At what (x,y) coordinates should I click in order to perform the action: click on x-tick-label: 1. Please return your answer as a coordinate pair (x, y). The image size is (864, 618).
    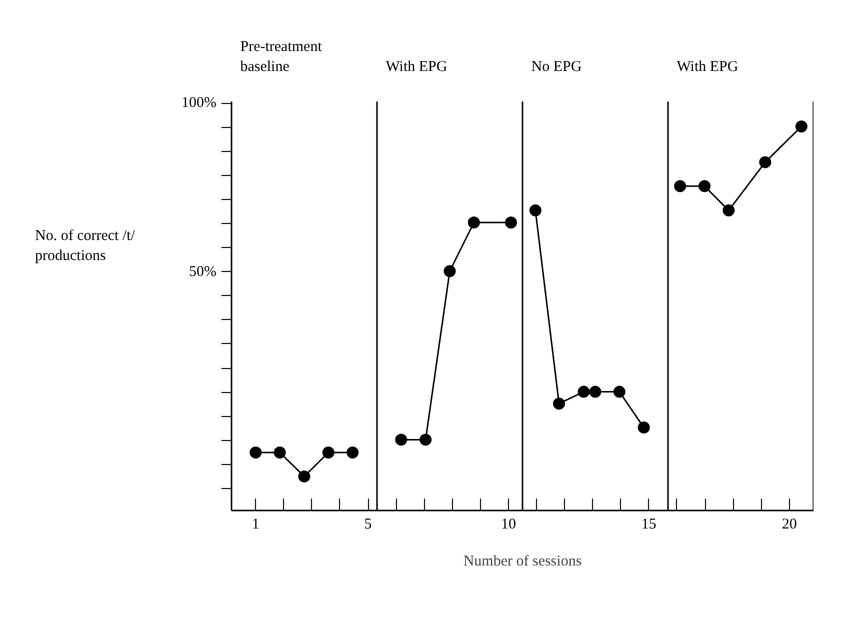
    Looking at the image, I should click on (256, 524).